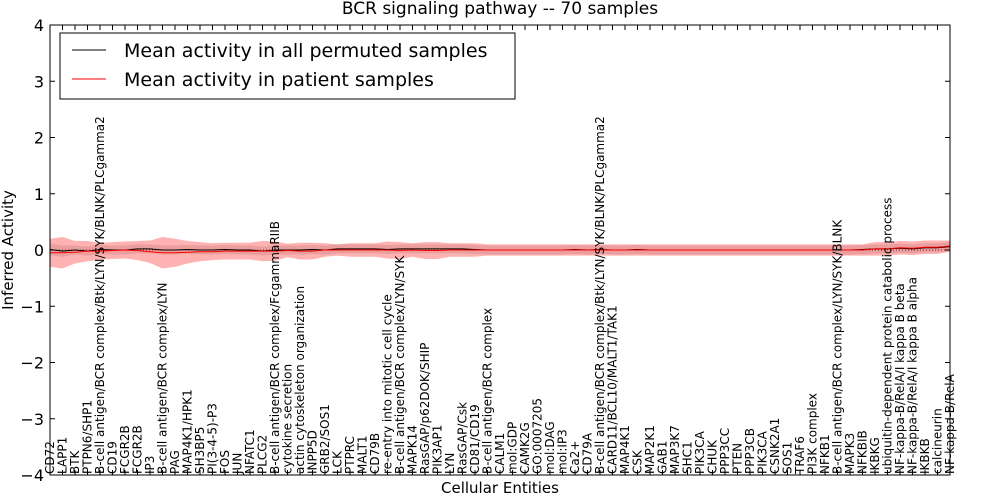 This screenshot has width=1000, height=500. Describe the element at coordinates (275, 347) in the screenshot. I see `x-tick-label: B-cell antigen/BCR complex/FcgammaRIIB` at that location.